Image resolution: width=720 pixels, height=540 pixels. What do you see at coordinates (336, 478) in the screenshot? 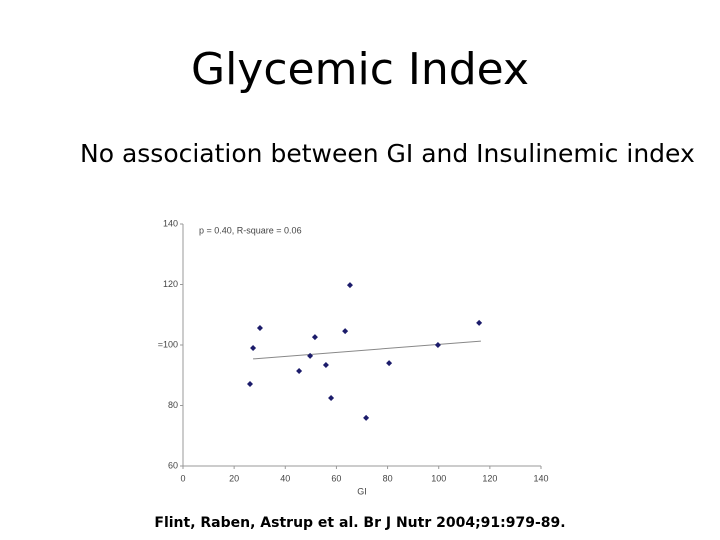
I see `x-tick-label: 60` at bounding box center [336, 478].